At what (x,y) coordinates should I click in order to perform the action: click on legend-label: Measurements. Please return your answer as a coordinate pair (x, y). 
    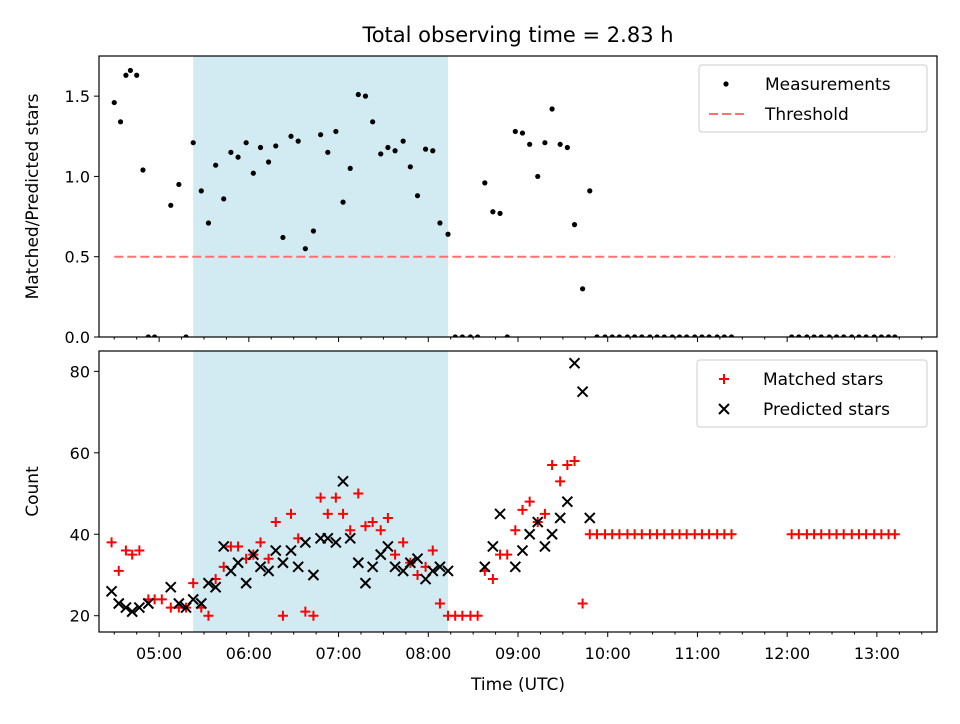
    Looking at the image, I should click on (828, 85).